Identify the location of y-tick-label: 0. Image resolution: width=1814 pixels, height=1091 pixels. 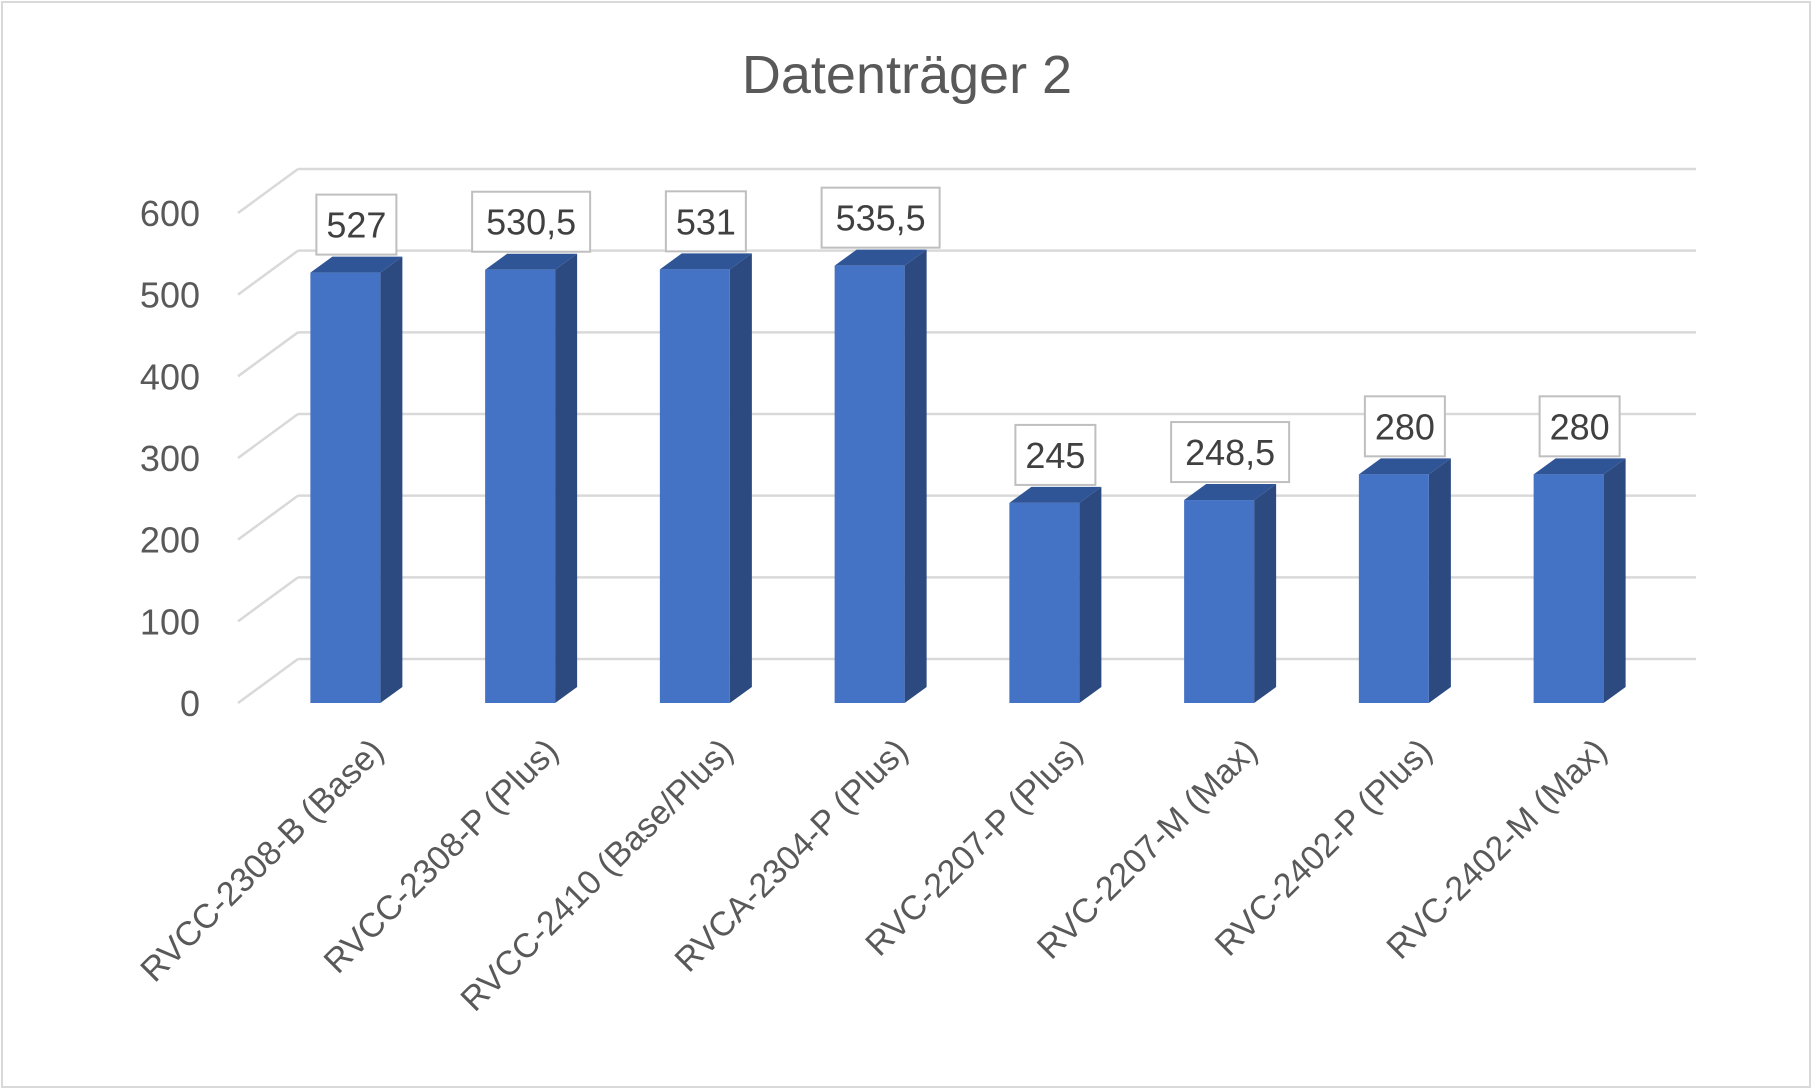
(190, 703).